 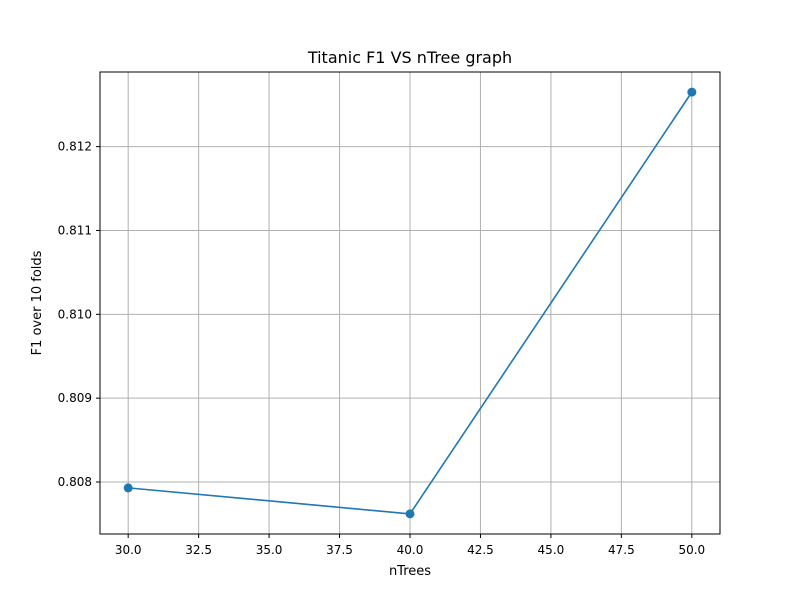 I want to click on y-tick-label: 0.808, so click(x=75, y=482).